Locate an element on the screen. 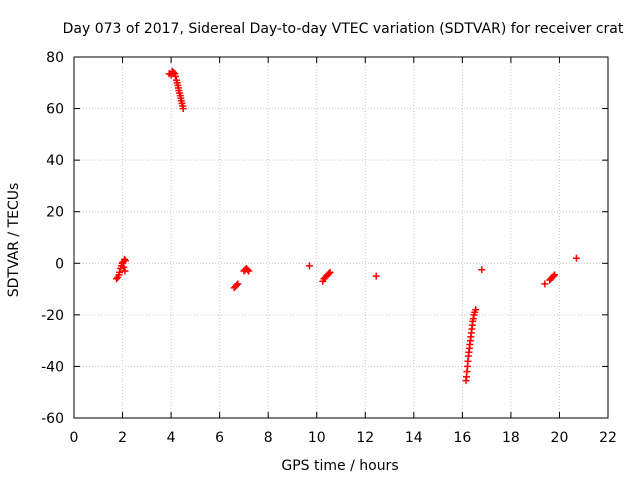  x-tick-label: 0 is located at coordinates (74, 438).